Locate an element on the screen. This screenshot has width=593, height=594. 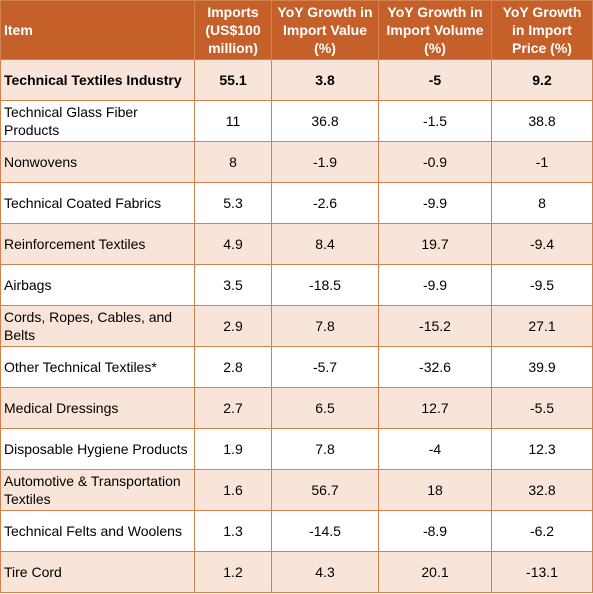
row-price-growth: 27.1 is located at coordinates (542, 326).